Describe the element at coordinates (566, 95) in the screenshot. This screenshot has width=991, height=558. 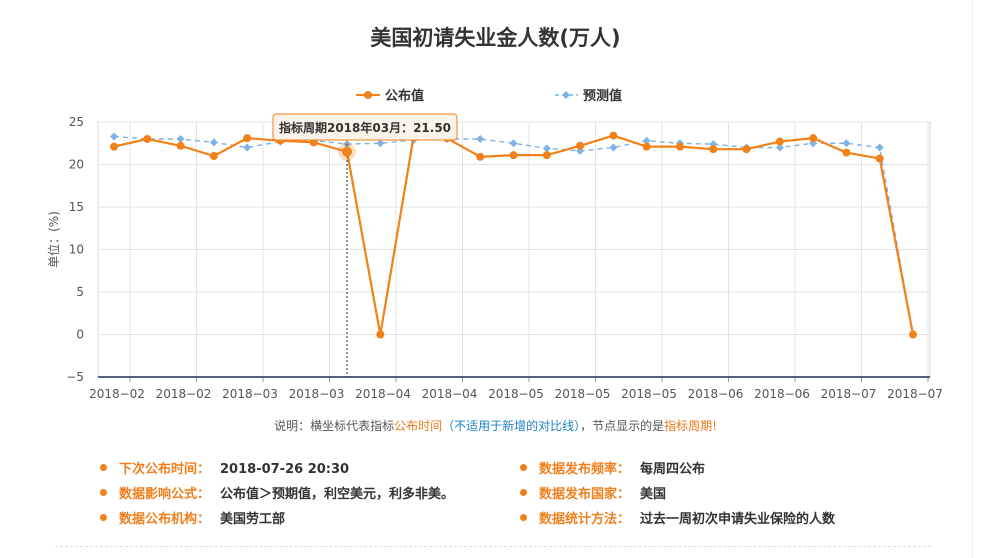
I see `legend-marker-forecast` at that location.